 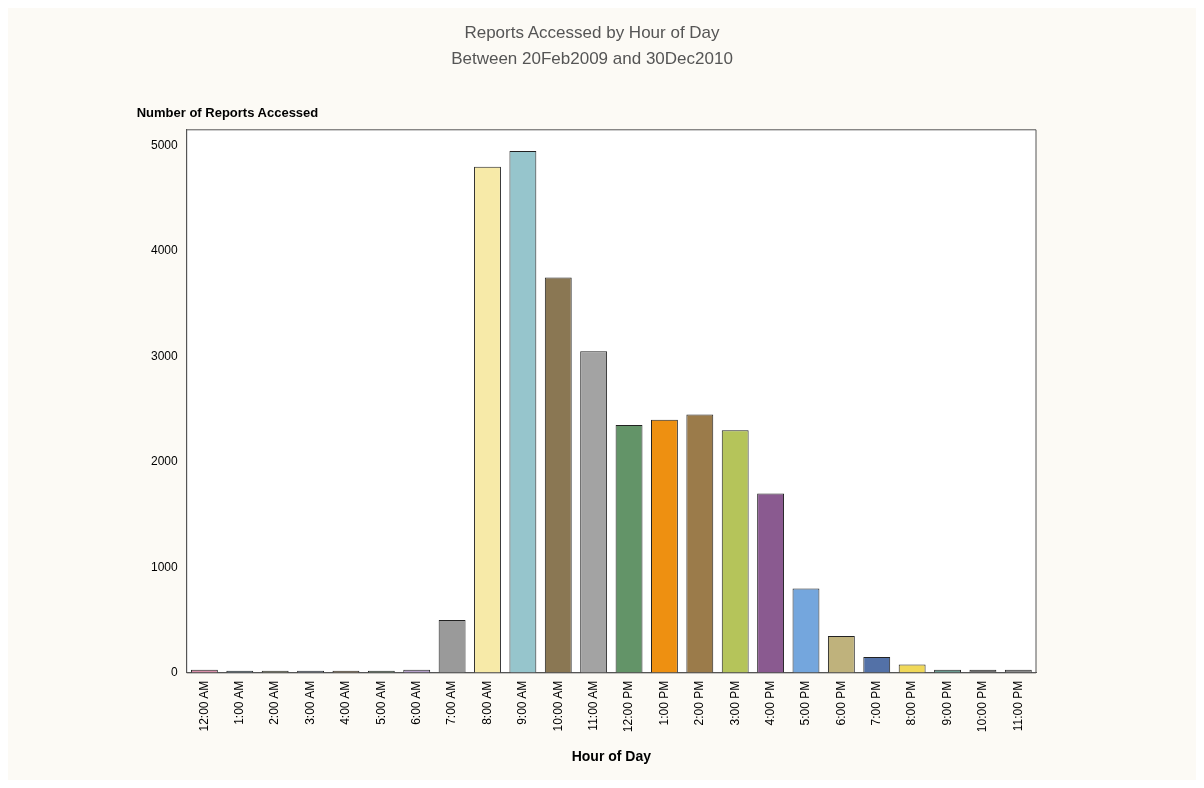 I want to click on x-tick-label: 7:00 AM, so click(x=451, y=702).